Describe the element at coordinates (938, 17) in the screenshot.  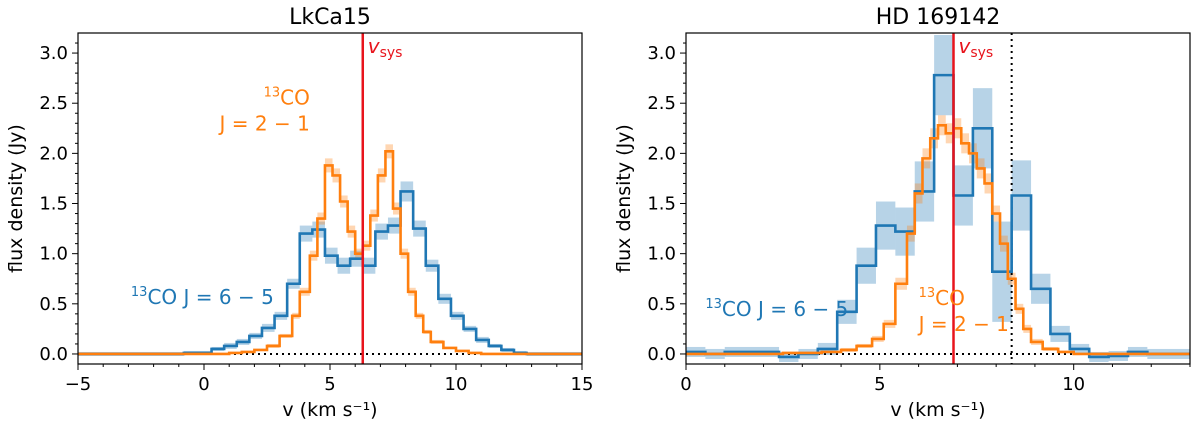
I see `chart-title: HD 169142` at that location.